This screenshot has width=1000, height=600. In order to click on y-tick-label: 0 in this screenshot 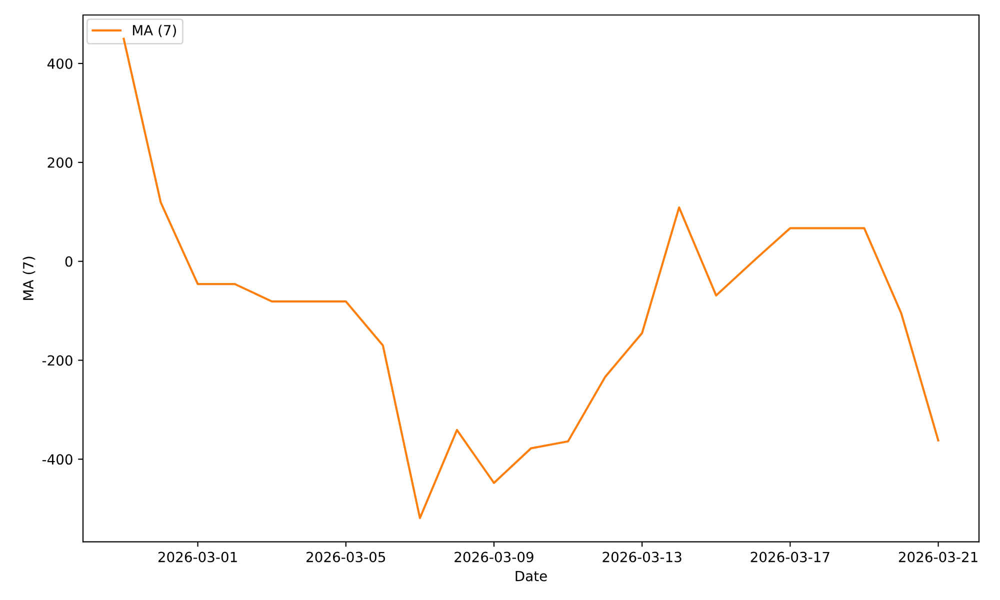, I will do `click(68, 261)`.